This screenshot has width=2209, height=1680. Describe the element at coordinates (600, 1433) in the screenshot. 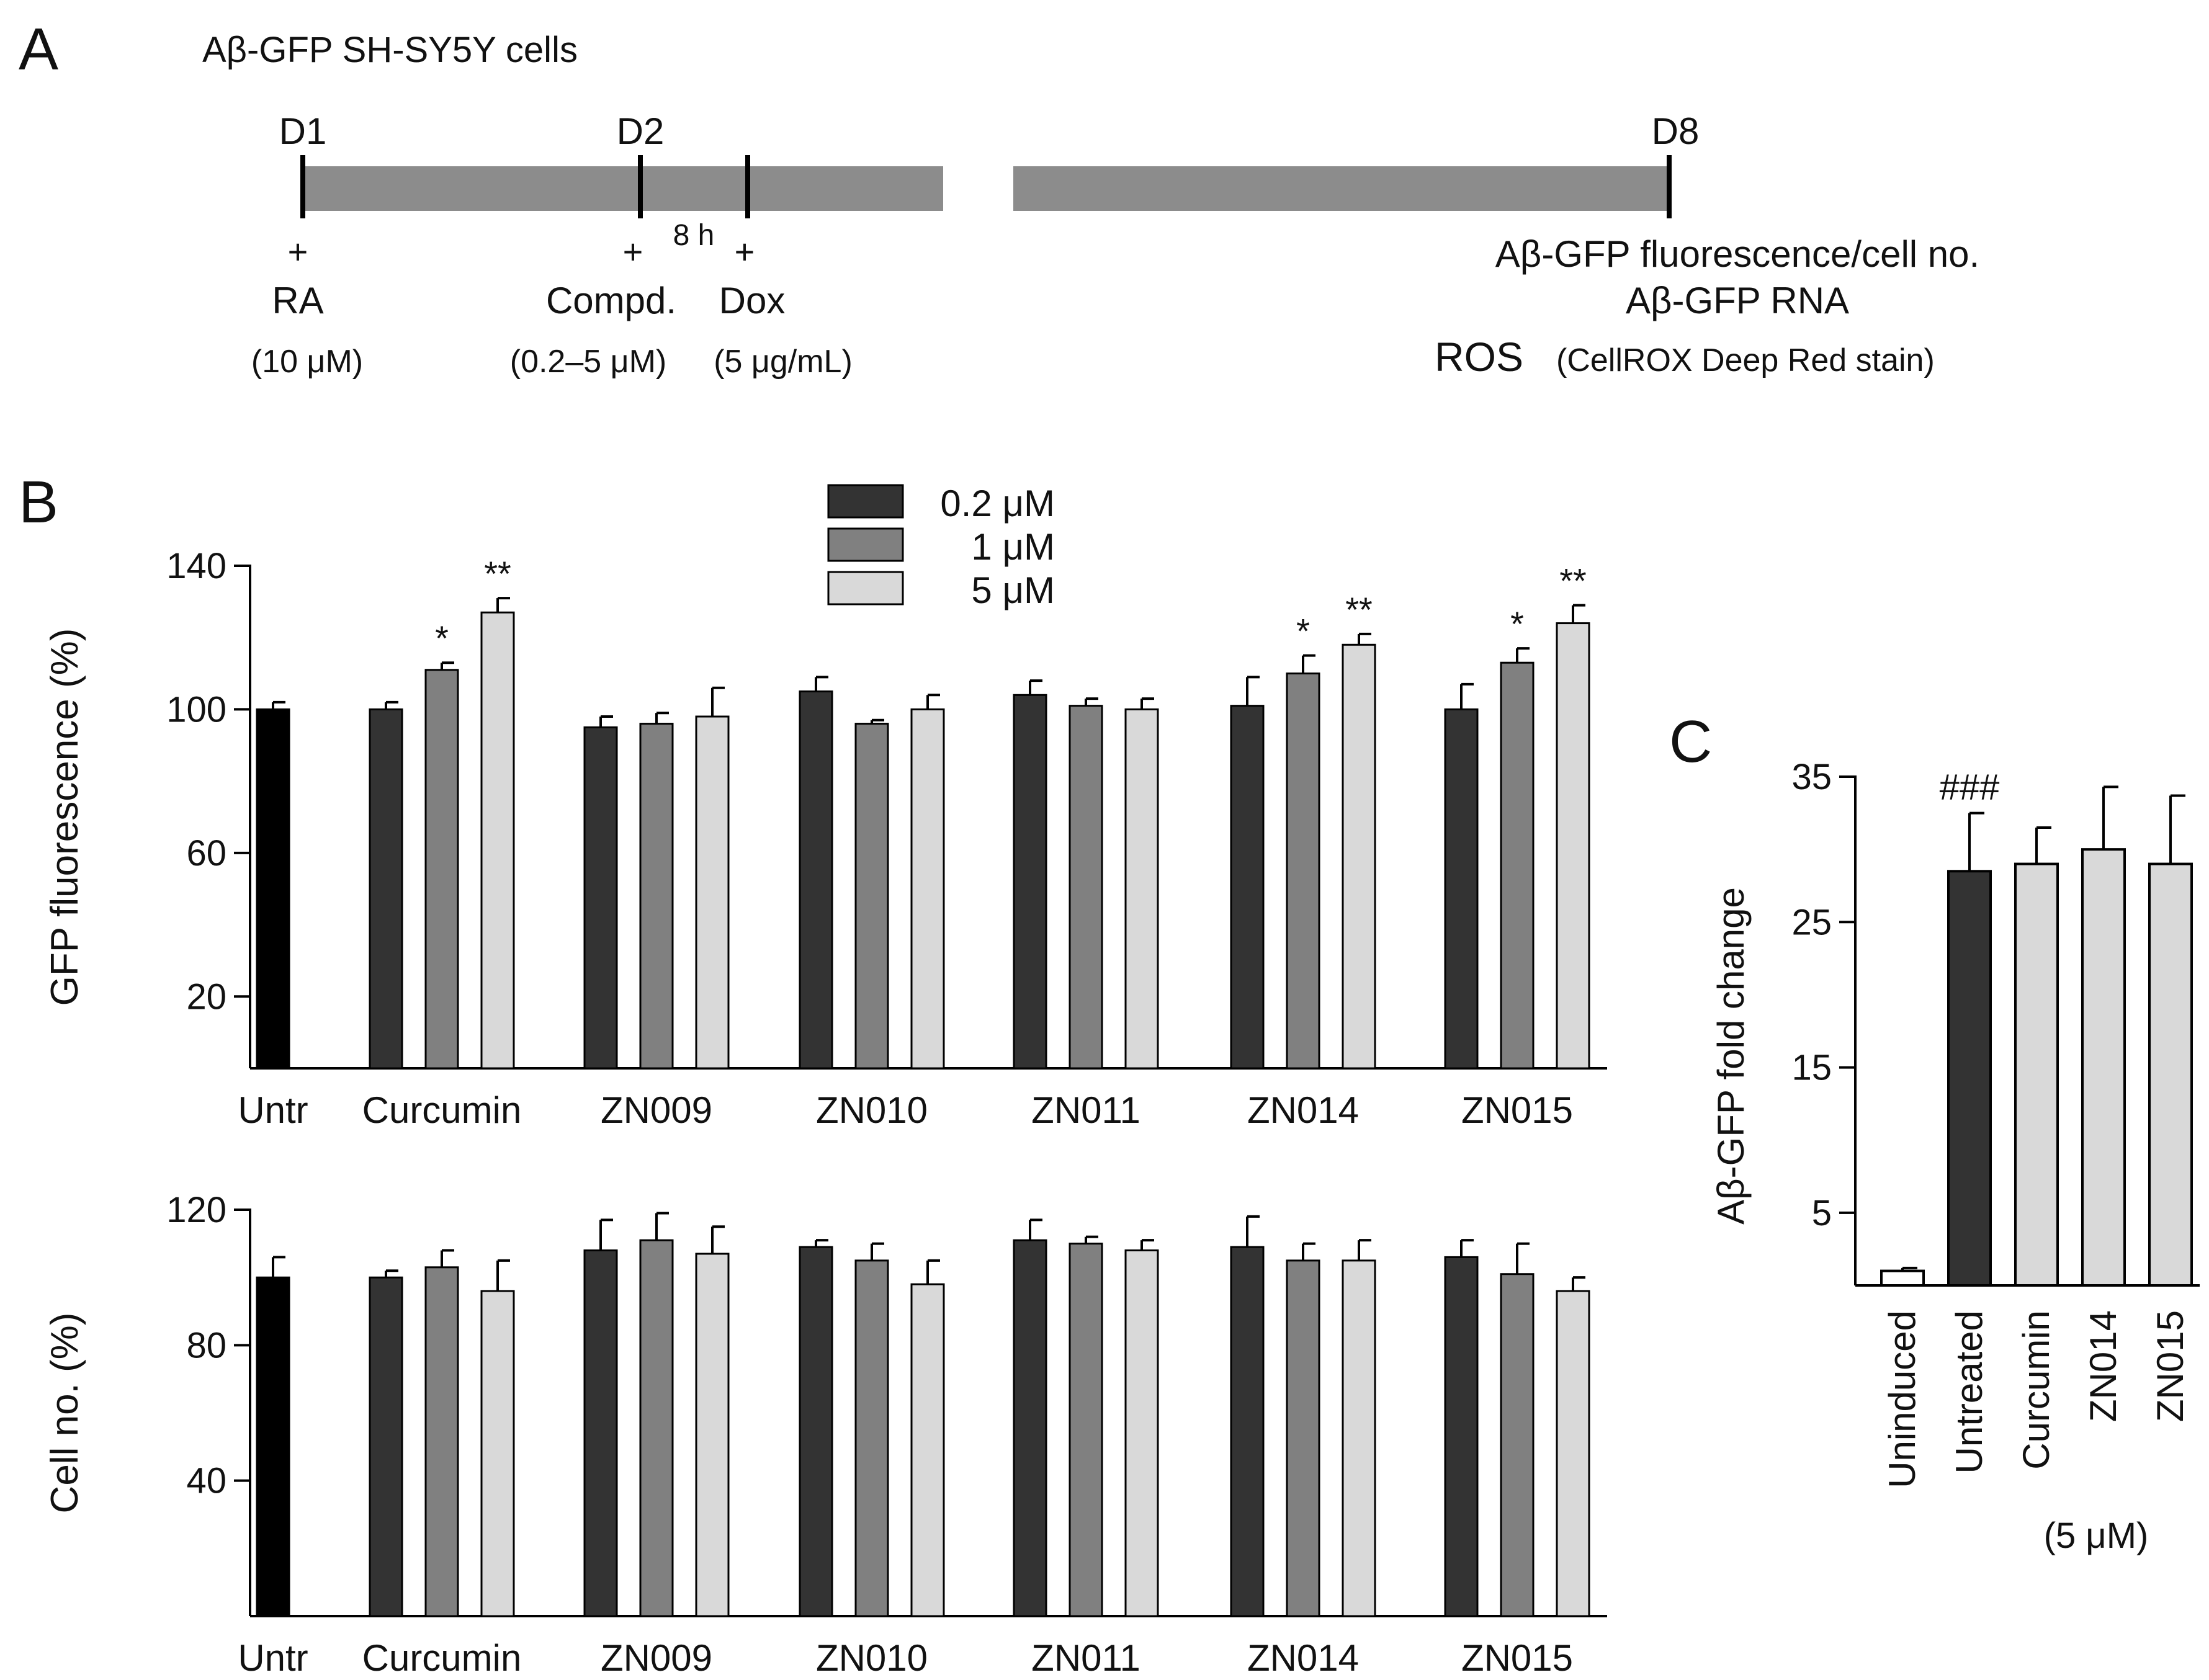

I see `b-bottom-bar-zn009-0-2-m` at that location.